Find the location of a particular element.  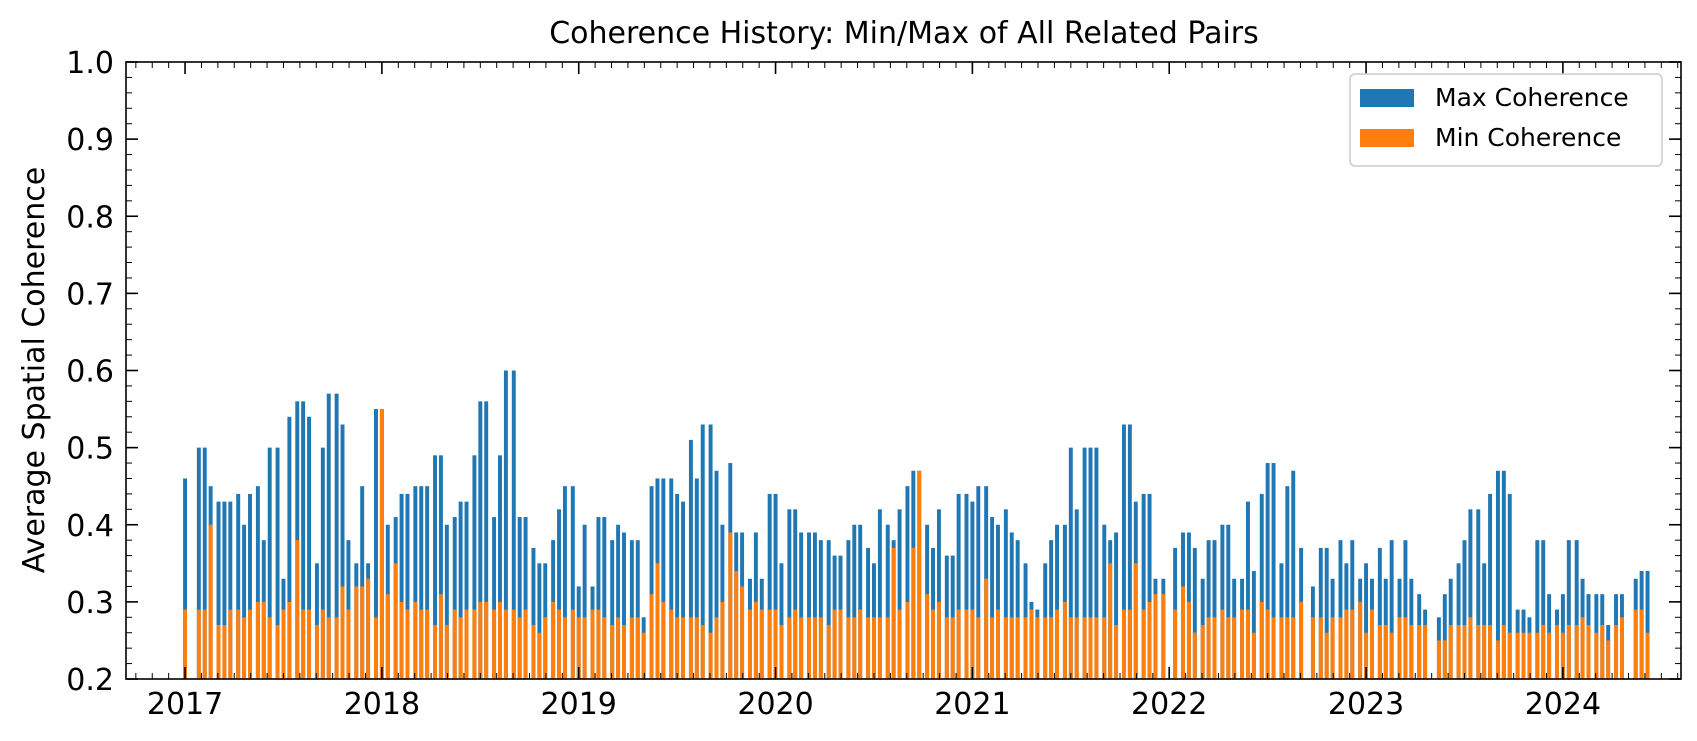

y-tick-label: 0.9 is located at coordinates (90, 140).